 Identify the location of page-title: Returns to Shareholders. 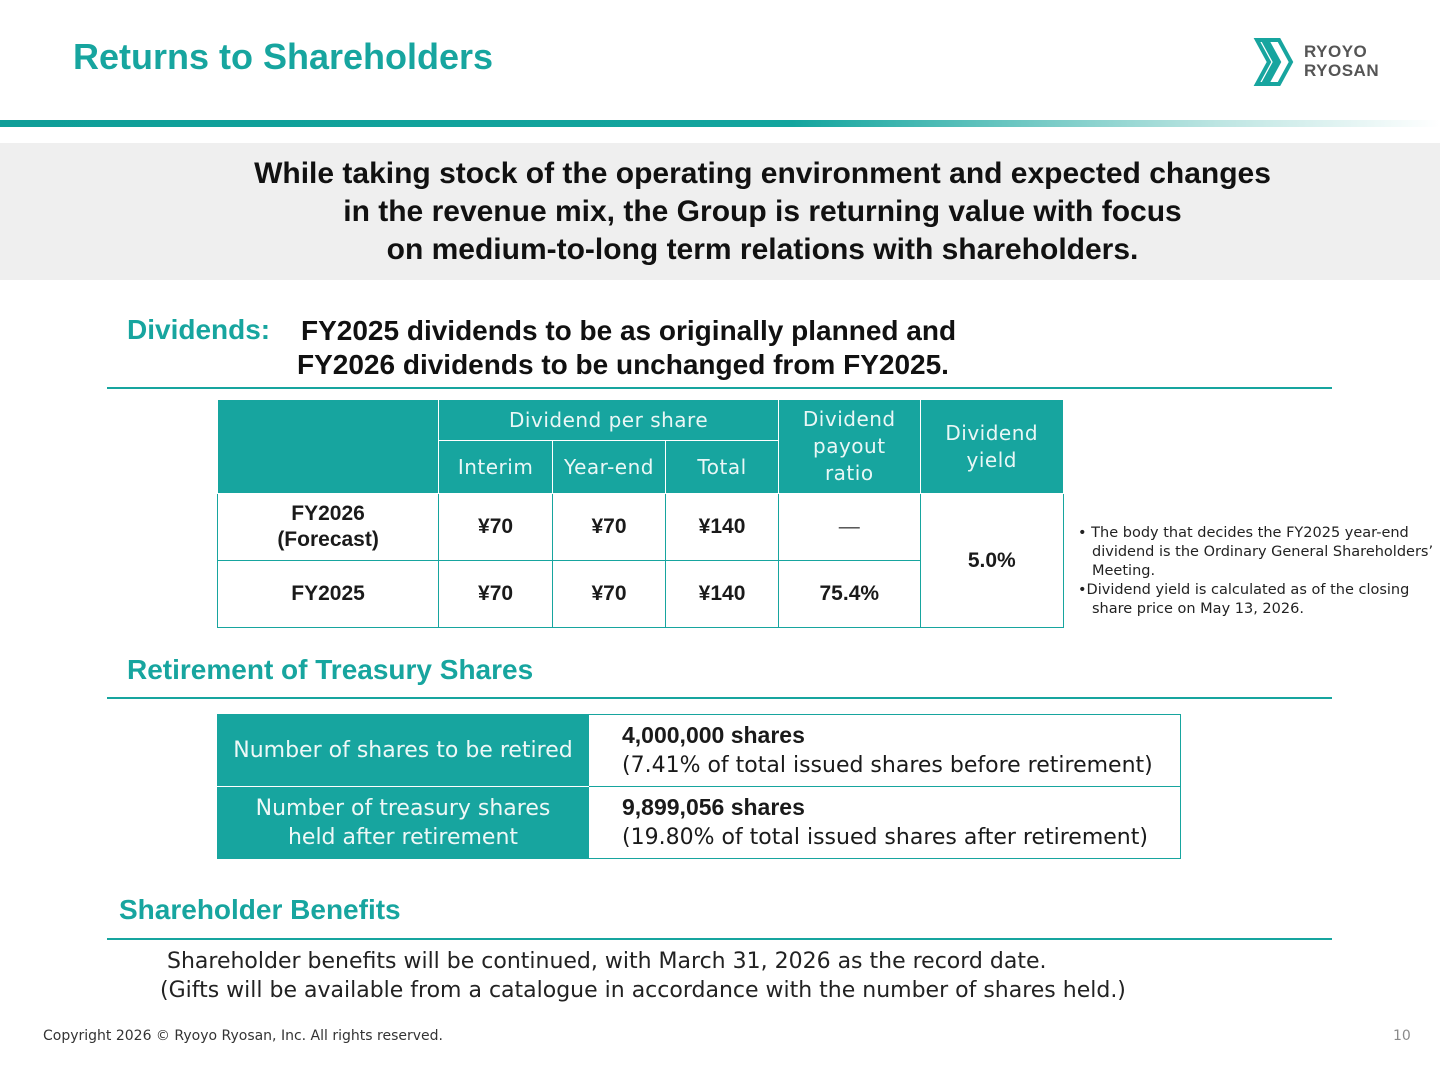
(283, 56).